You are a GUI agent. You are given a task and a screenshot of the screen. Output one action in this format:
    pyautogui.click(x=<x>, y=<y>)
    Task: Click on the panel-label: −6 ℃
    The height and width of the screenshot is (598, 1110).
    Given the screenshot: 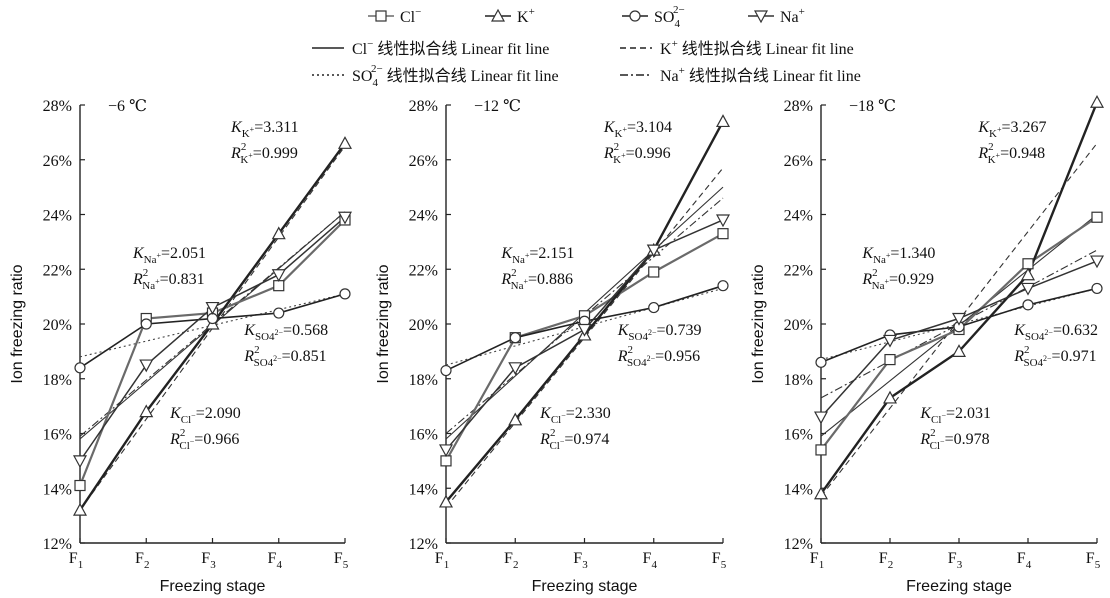 What is the action you would take?
    pyautogui.click(x=127, y=106)
    